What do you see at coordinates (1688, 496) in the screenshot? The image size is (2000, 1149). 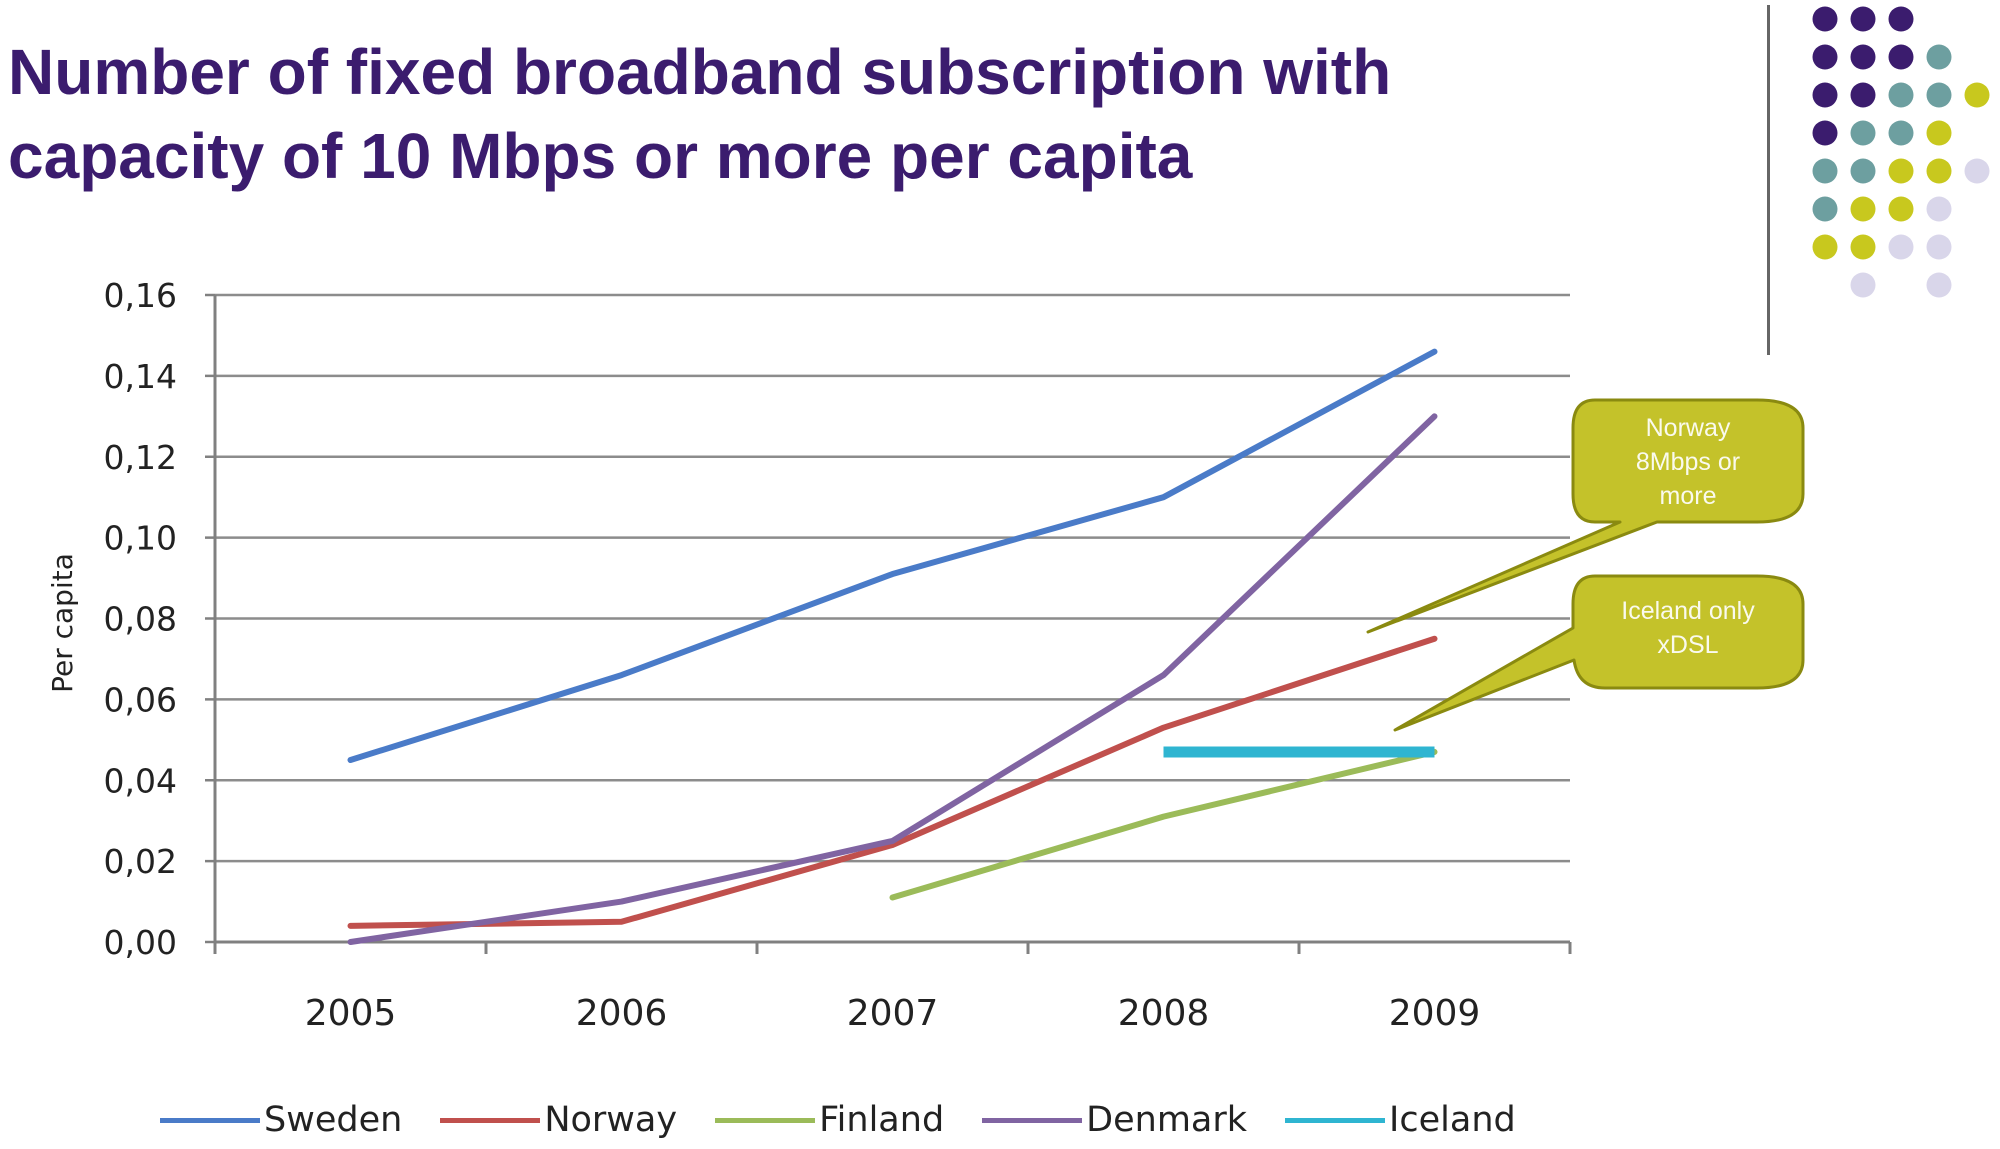 I see `callout-norway-line-3: more` at bounding box center [1688, 496].